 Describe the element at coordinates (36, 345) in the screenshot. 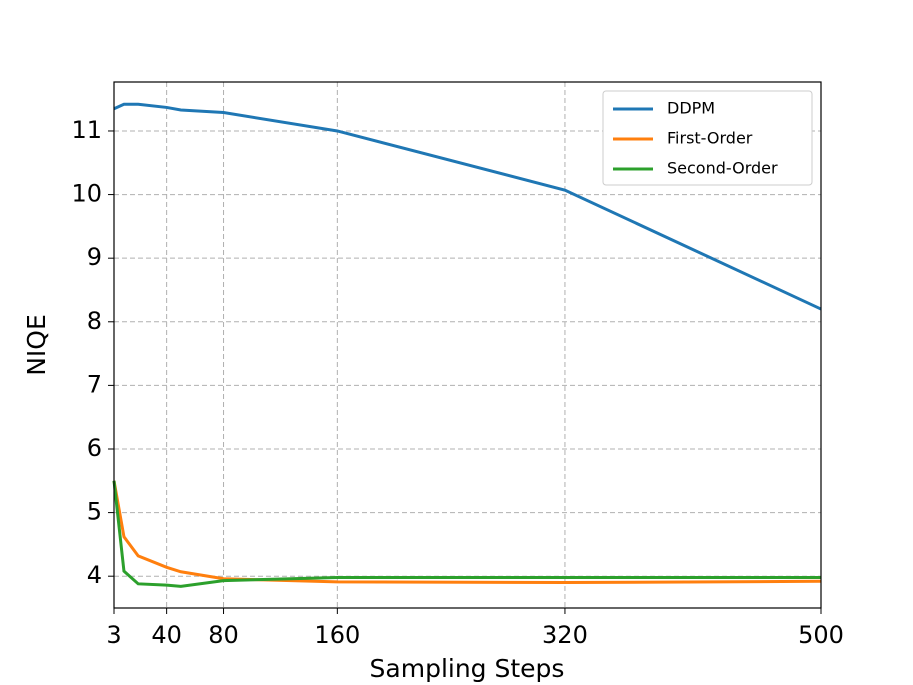

I see `y-axis-label: NIQE` at that location.